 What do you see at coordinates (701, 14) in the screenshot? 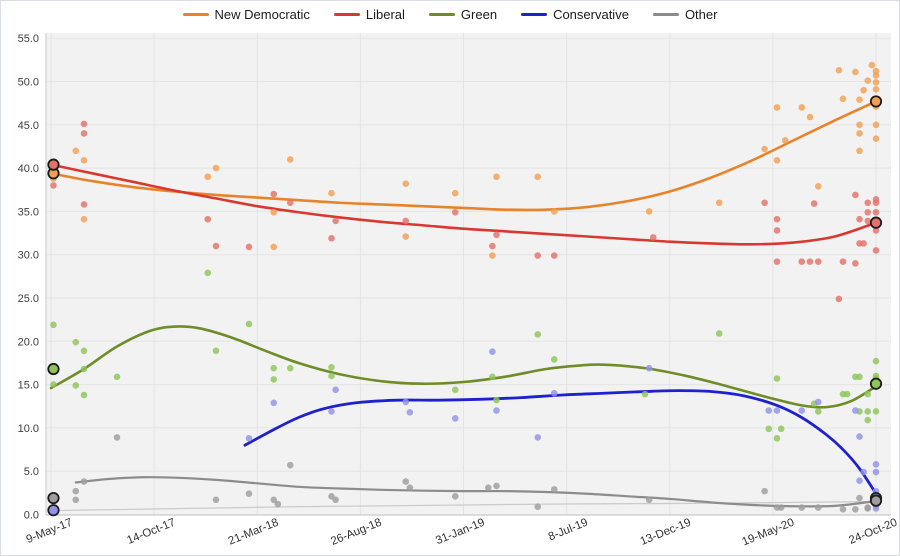
I see `legend-label: Other` at bounding box center [701, 14].